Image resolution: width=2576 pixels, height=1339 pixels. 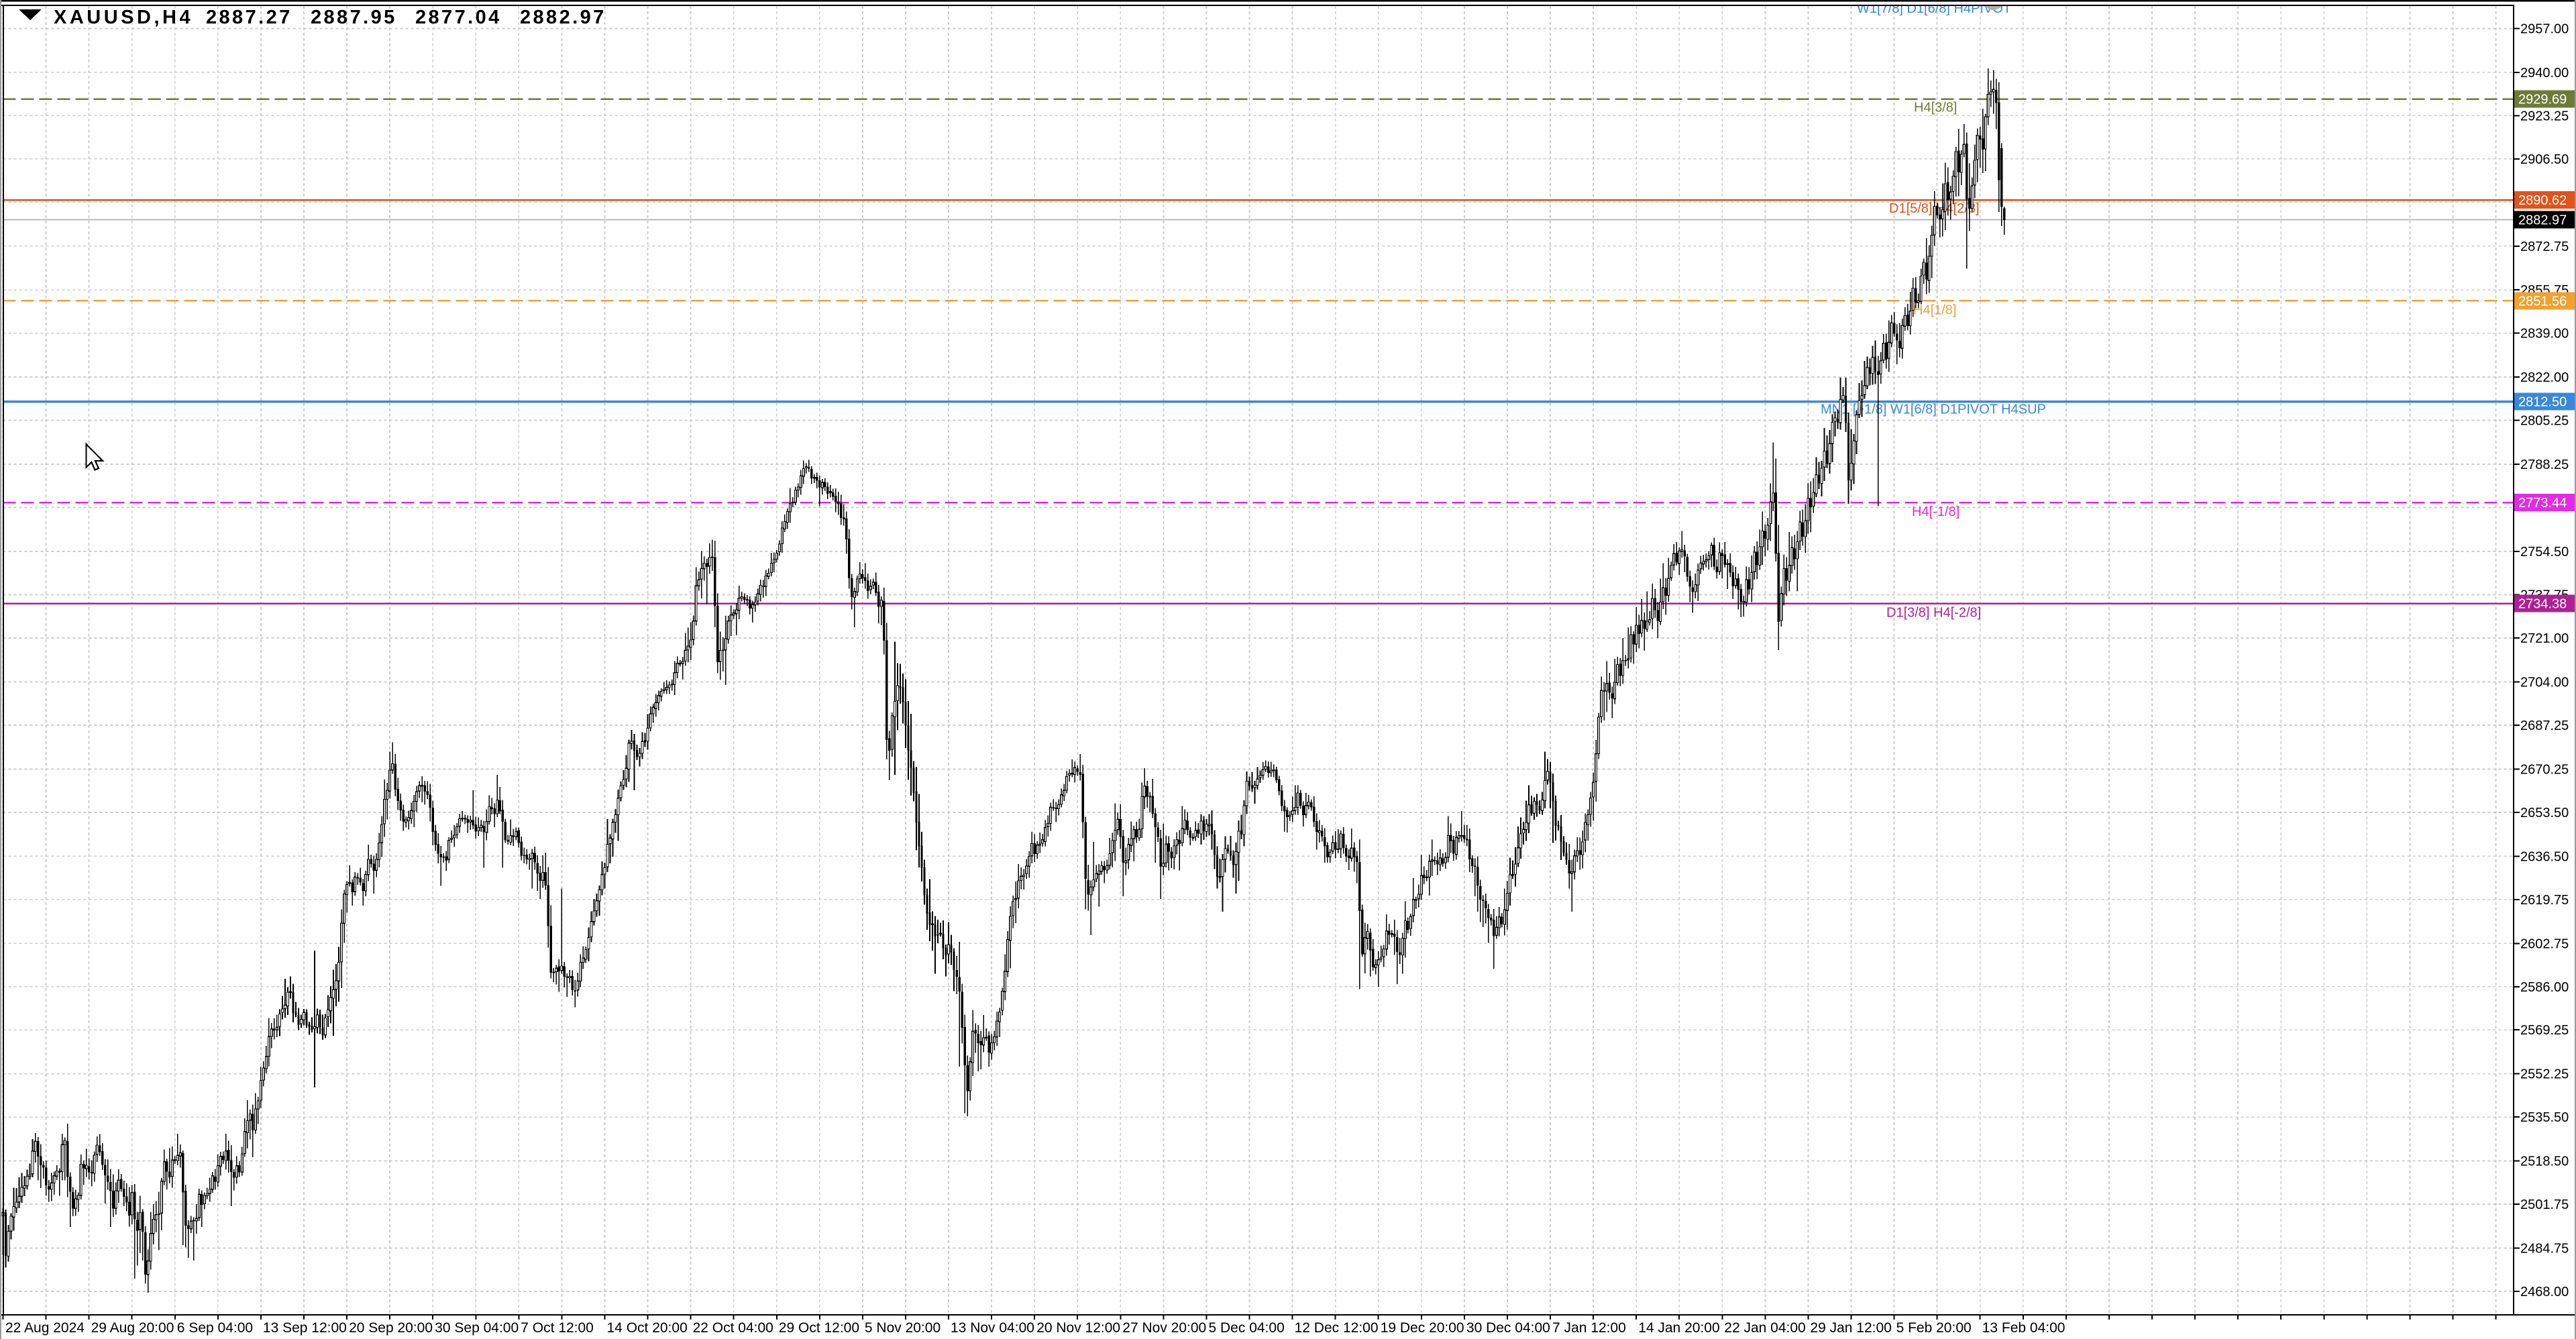 What do you see at coordinates (1422, 1328) in the screenshot?
I see `svg-text: 19 Dec 20:00` at bounding box center [1422, 1328].